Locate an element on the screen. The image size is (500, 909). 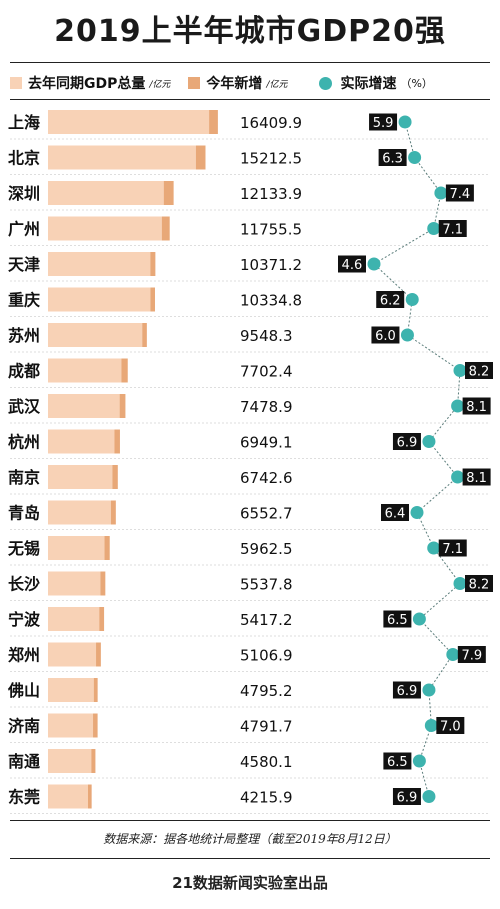
city-label: 广州 is located at coordinates (24, 229).